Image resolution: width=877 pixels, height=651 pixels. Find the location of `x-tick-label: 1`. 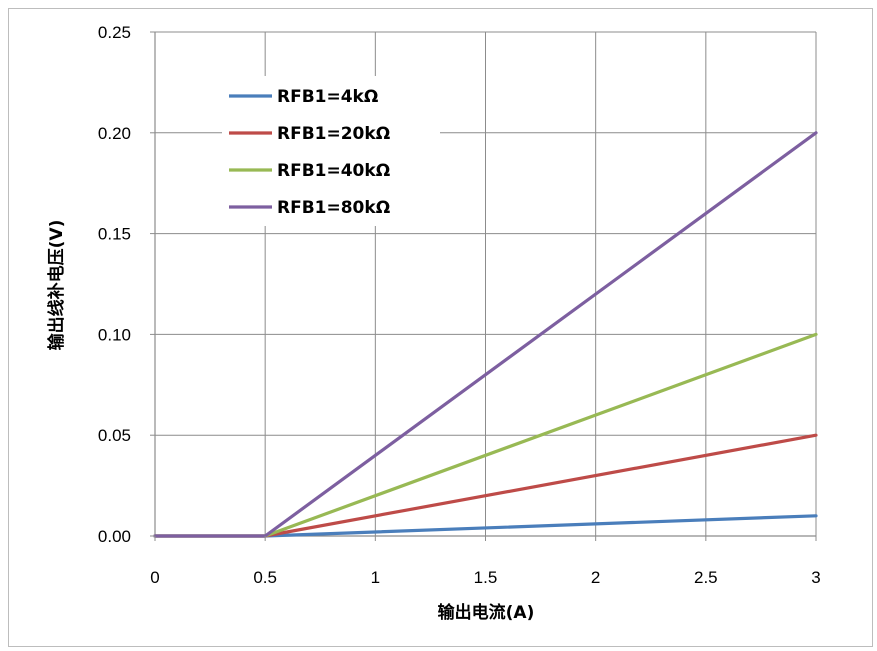

x-tick-label: 1 is located at coordinates (375, 577).